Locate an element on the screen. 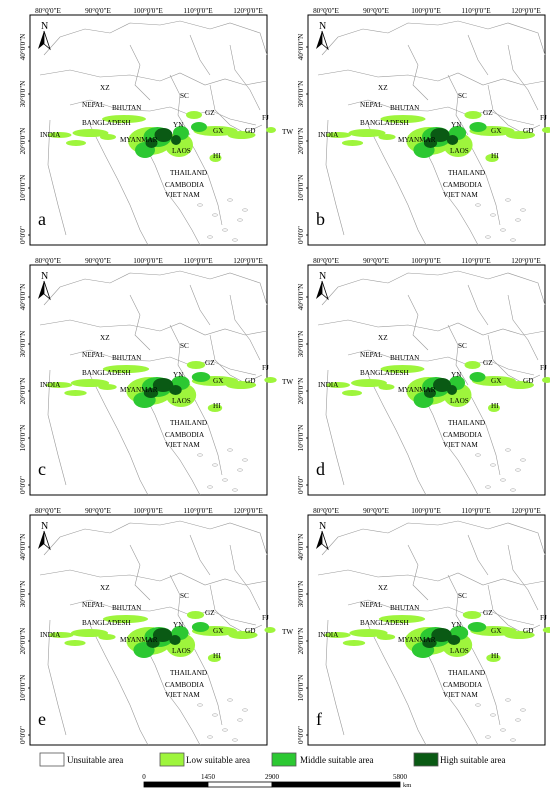 The image size is (550, 794). panel-letter: c is located at coordinates (42, 469).